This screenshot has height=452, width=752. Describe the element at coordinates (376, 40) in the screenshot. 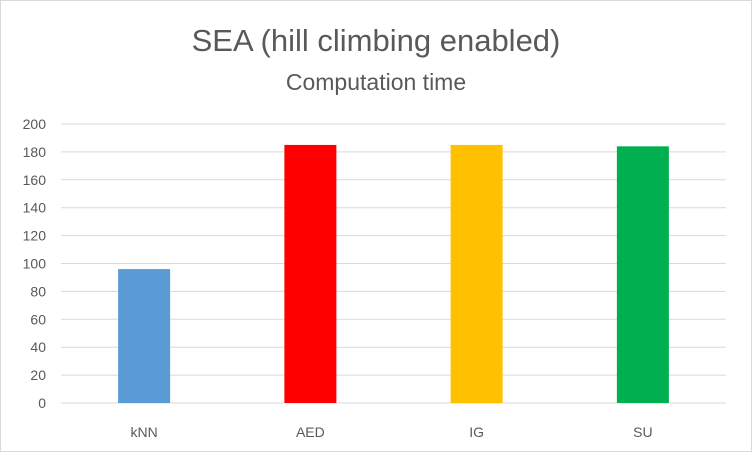

I see `chart-title: SEA (hill climbing enabled)` at that location.